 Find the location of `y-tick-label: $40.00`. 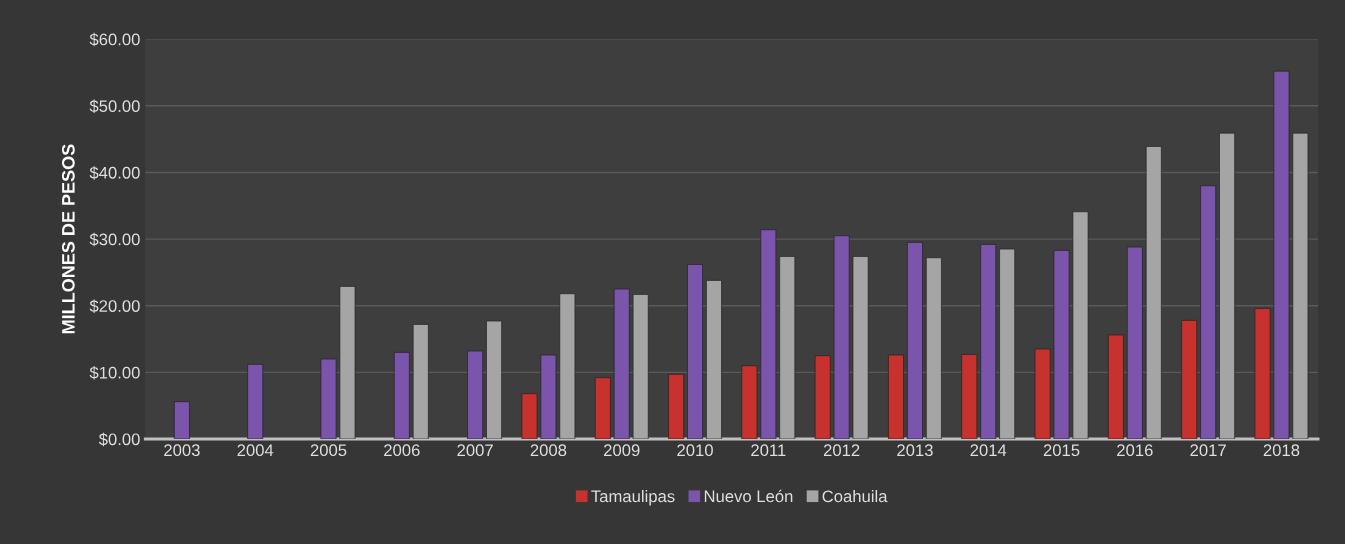

y-tick-label: $40.00 is located at coordinates (114, 173).